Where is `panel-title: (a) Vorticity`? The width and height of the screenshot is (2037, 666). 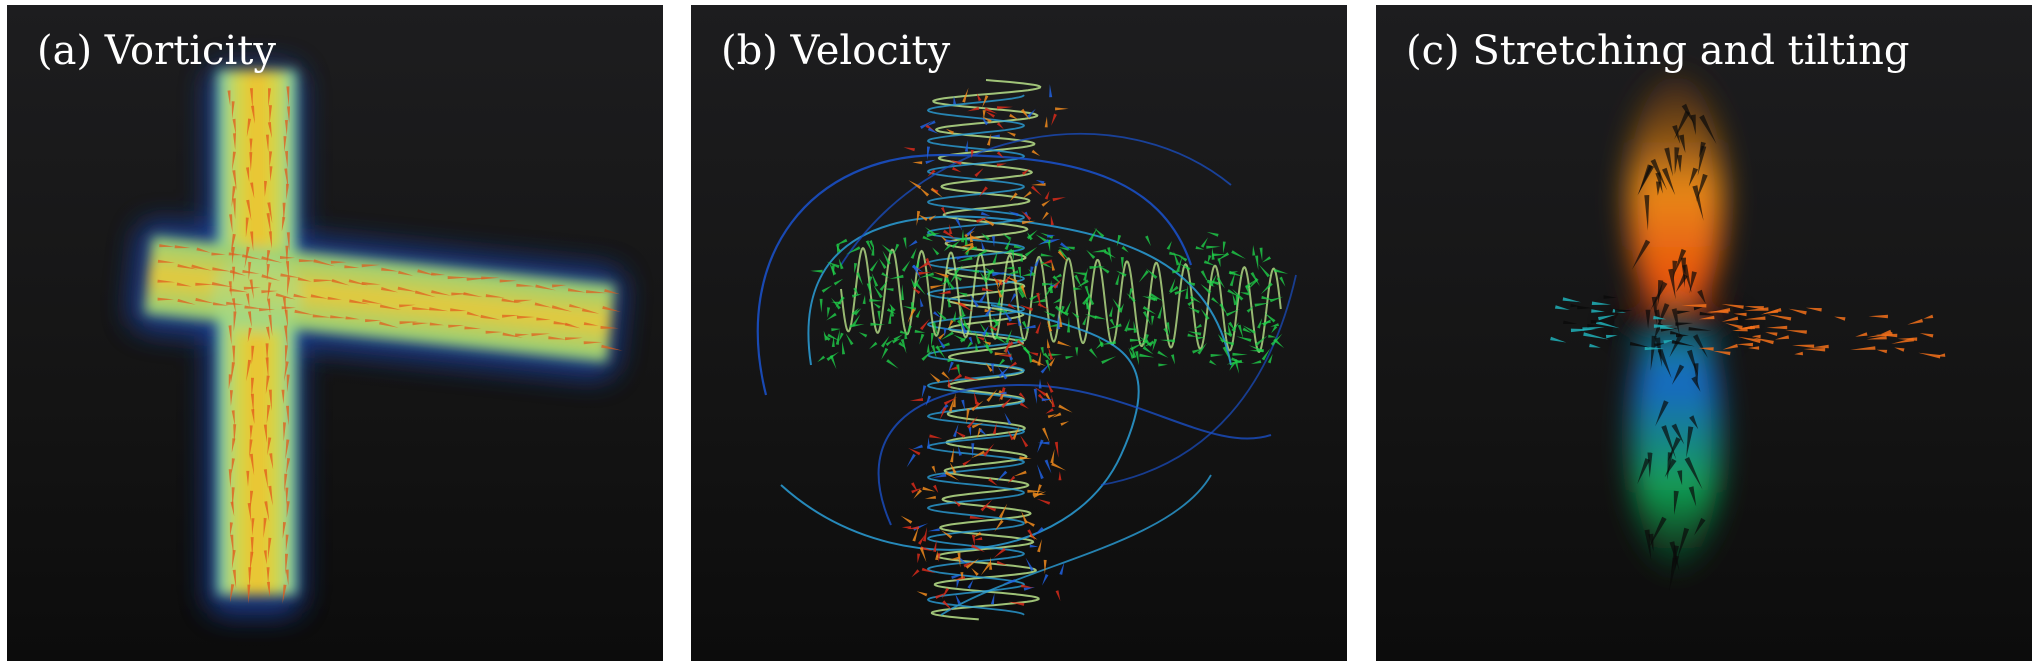
panel-title: (a) Vorticity is located at coordinates (156, 51).